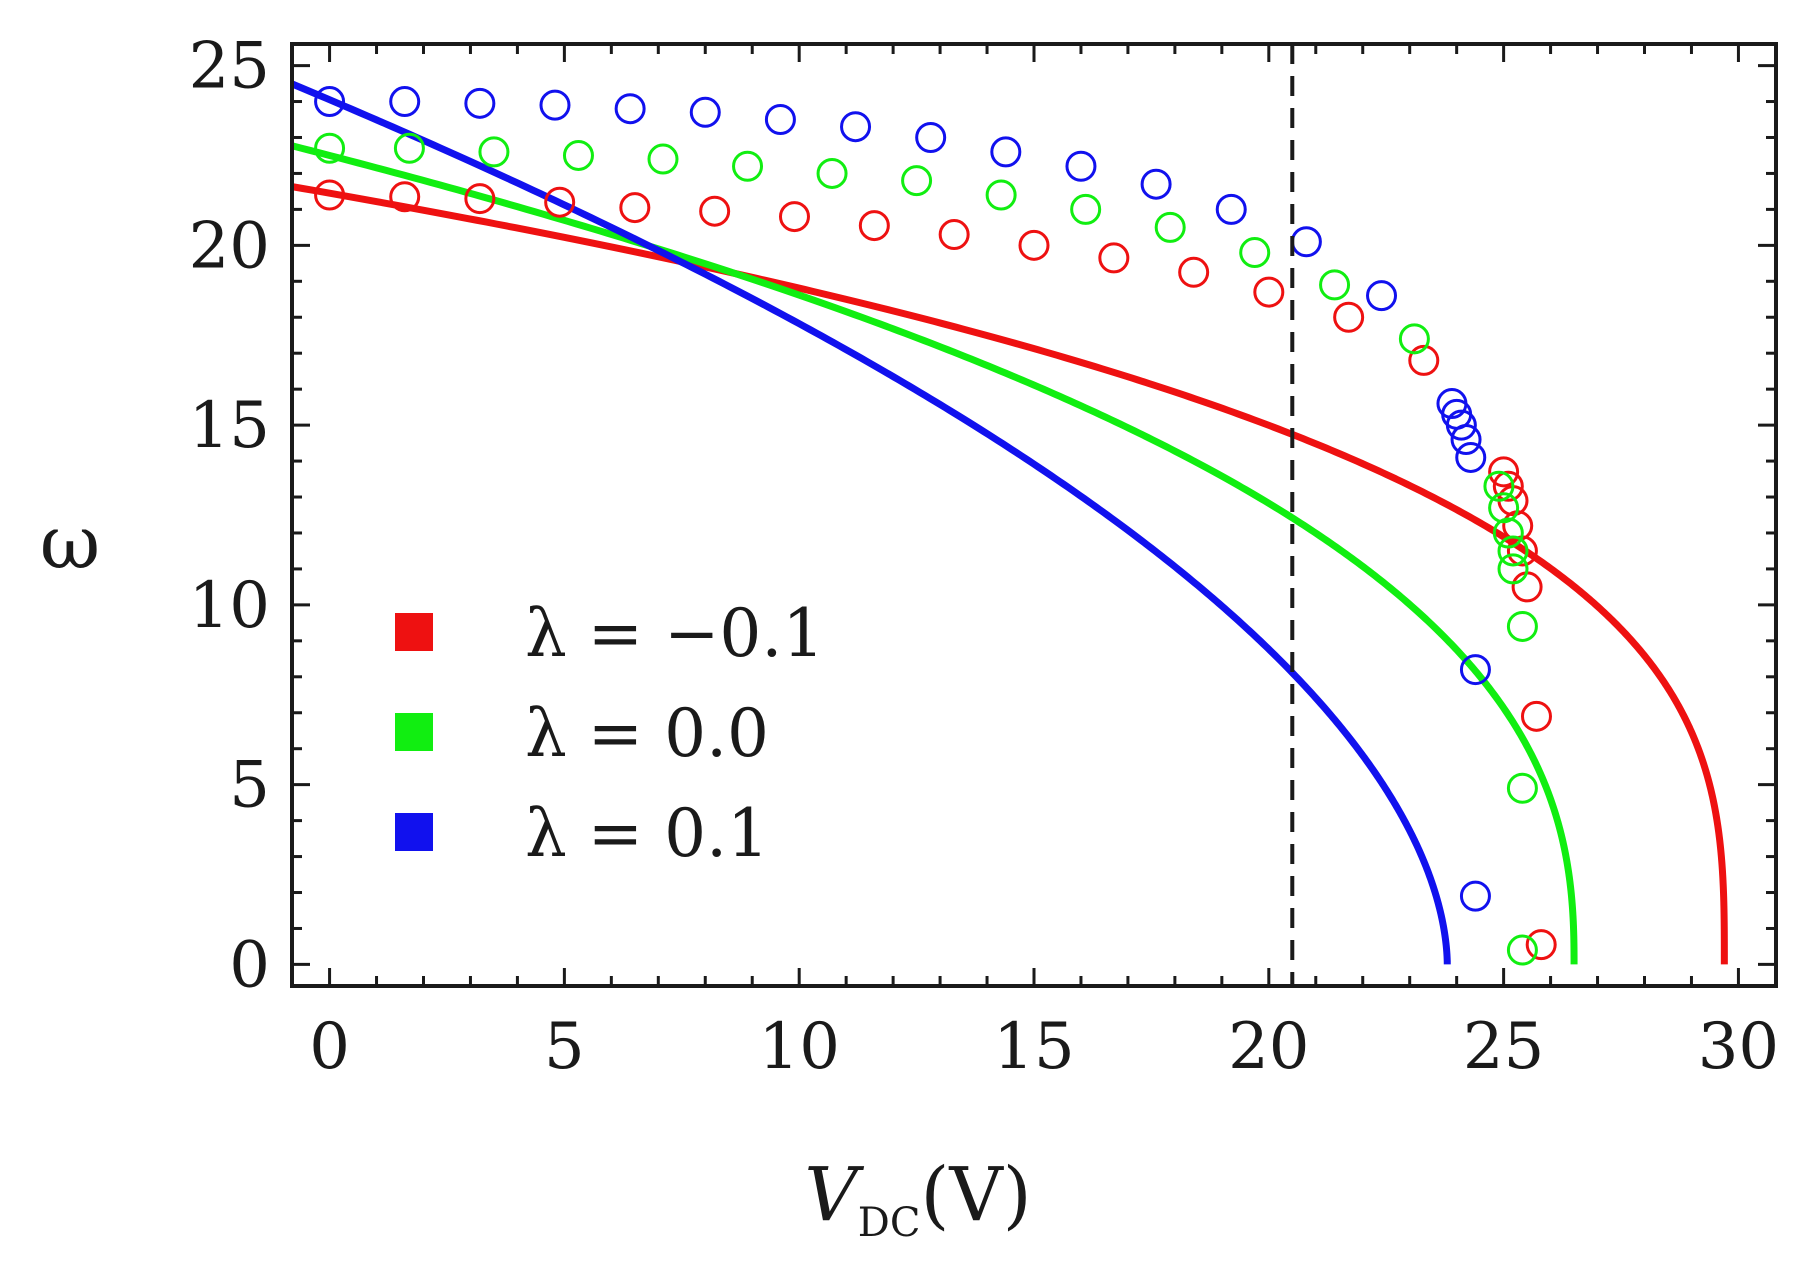  I want to click on x-tick-label: 0, so click(329, 1047).